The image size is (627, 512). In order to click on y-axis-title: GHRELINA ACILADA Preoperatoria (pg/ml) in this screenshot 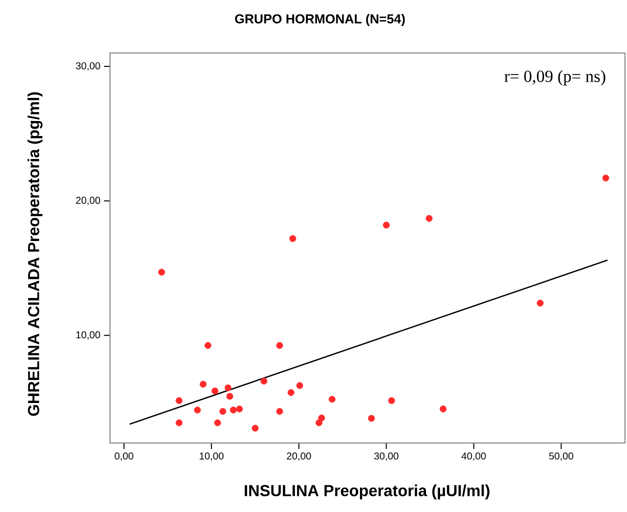, I will do `click(35, 254)`.